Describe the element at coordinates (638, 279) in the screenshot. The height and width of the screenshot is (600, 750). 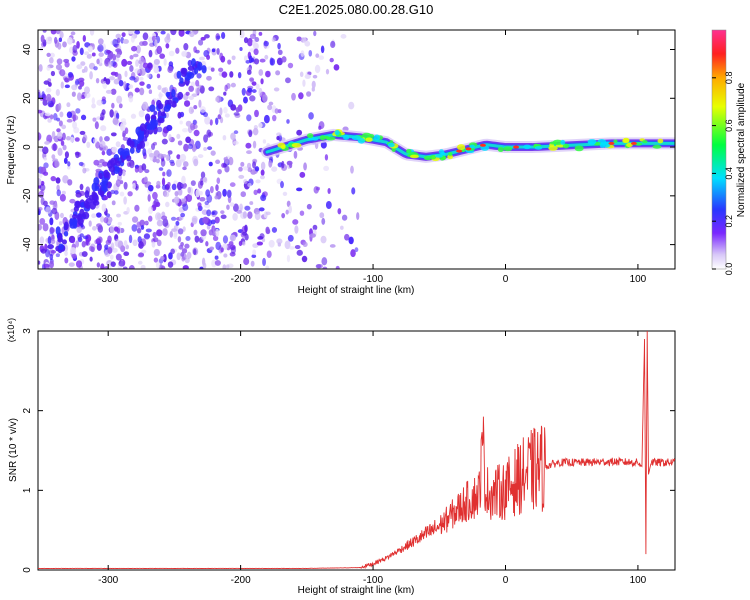
I see `spectrogram-x-tick-label: 100` at that location.